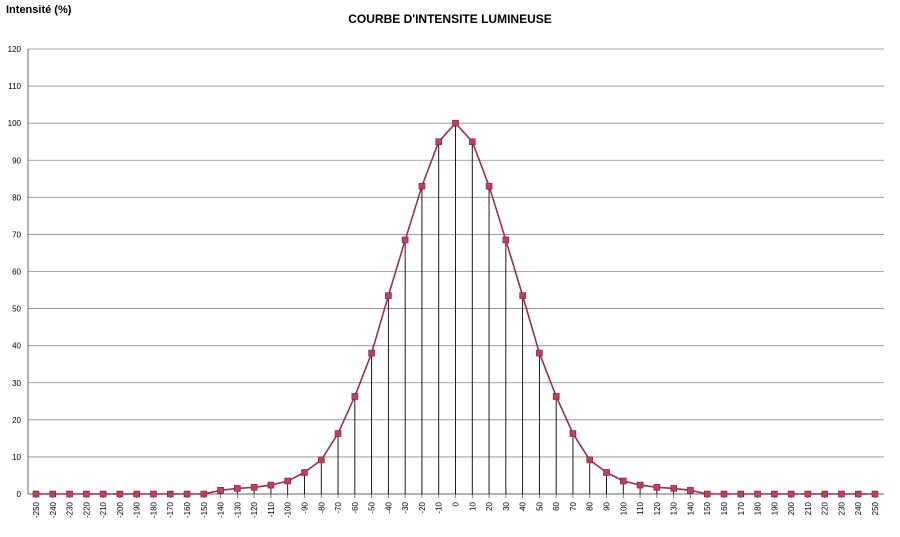 This screenshot has height=537, width=900. Describe the element at coordinates (153, 509) in the screenshot. I see `x-tick-label: -180` at that location.